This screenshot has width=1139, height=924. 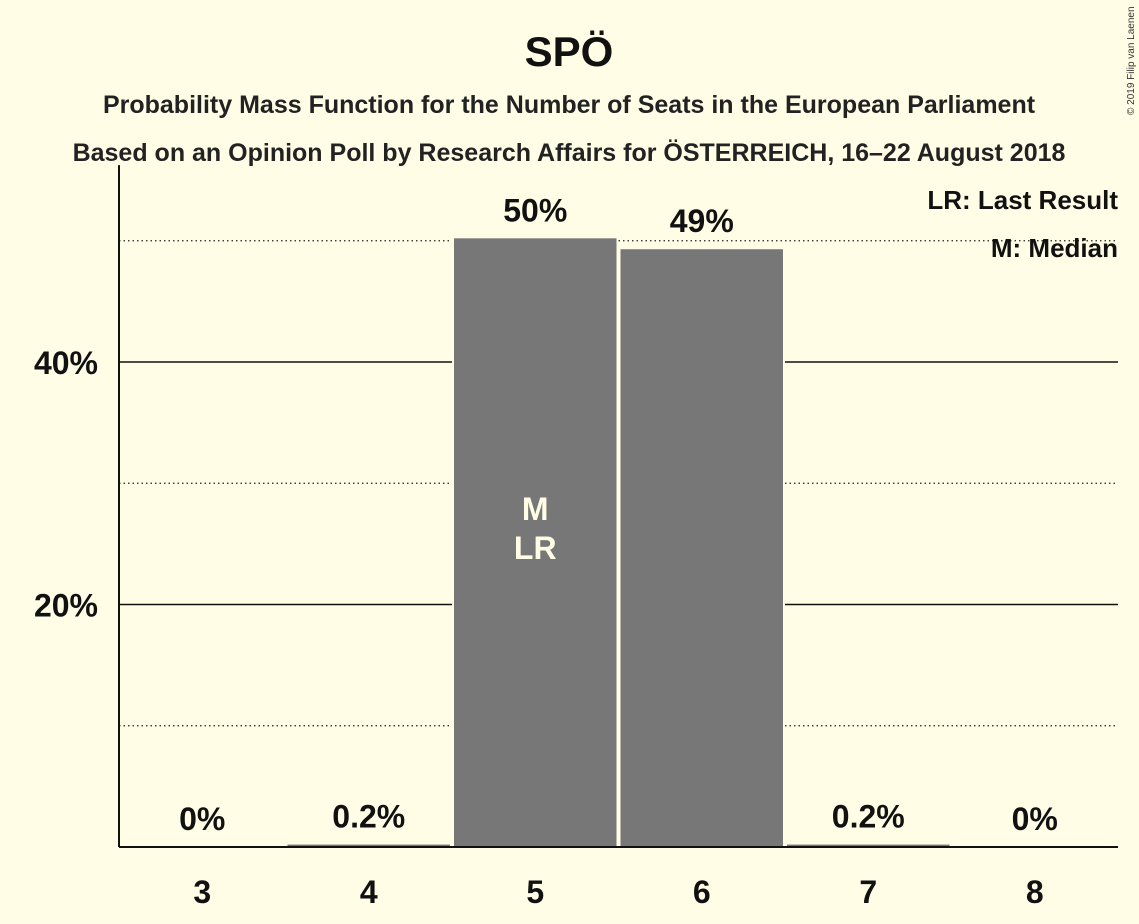 I want to click on copyright-text: © 2019 Filip van Laenen, so click(x=1131, y=60).